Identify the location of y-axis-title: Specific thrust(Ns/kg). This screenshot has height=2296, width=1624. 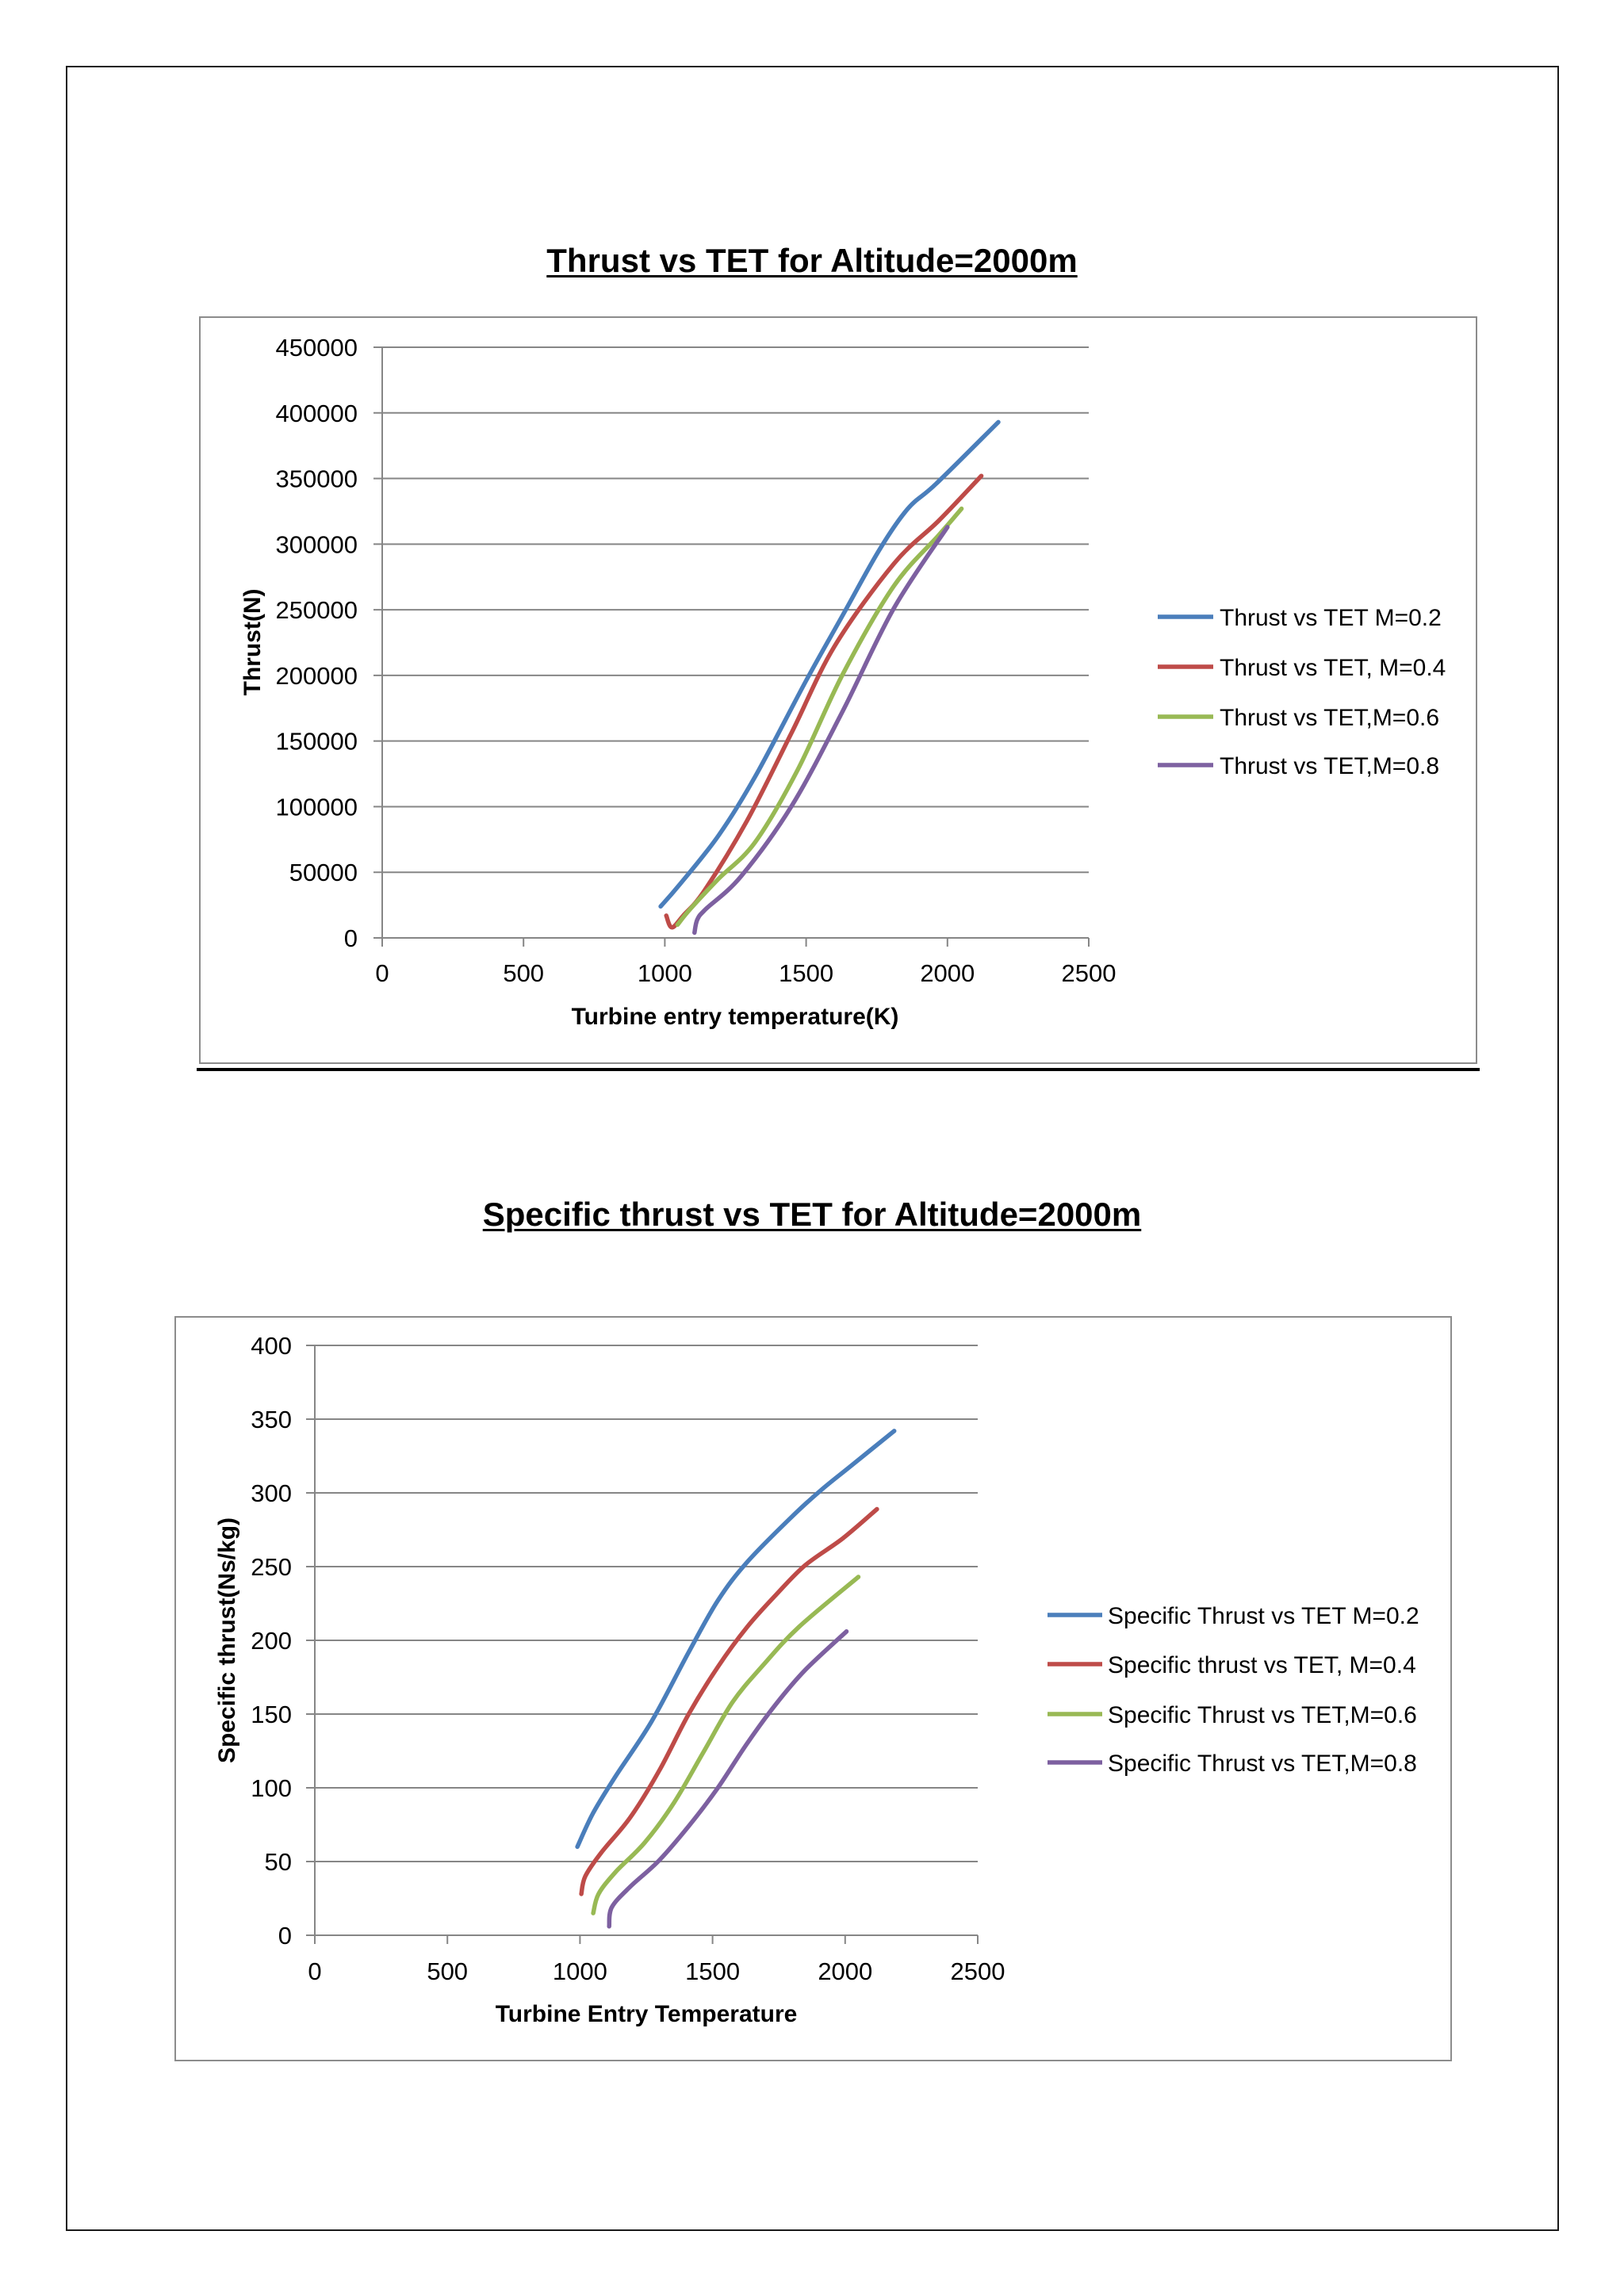
(227, 1640).